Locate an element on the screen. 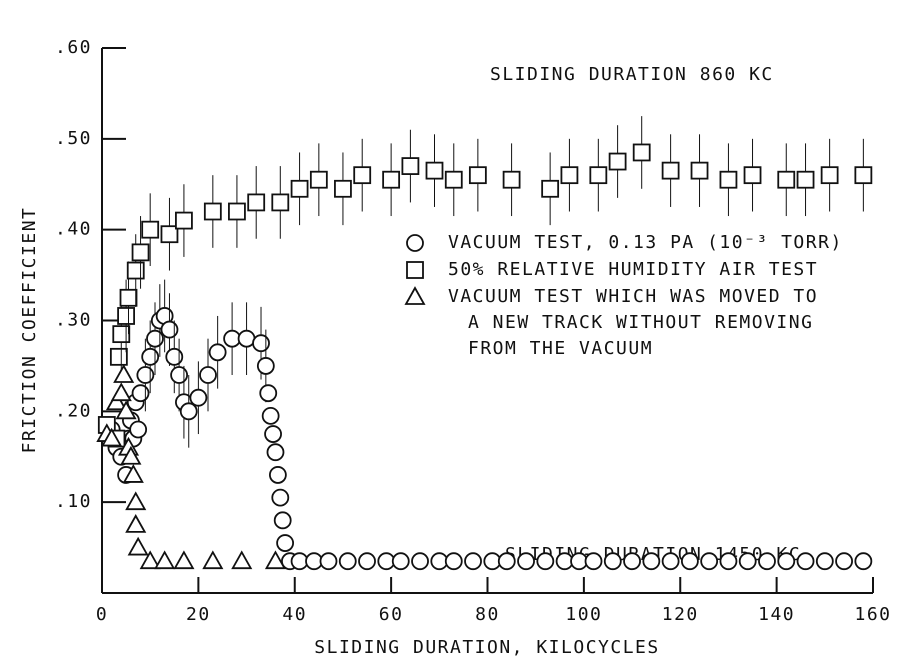 The image size is (900, 669). y-axis-label: FRICTION COEFFICIENT is located at coordinates (29, 330).